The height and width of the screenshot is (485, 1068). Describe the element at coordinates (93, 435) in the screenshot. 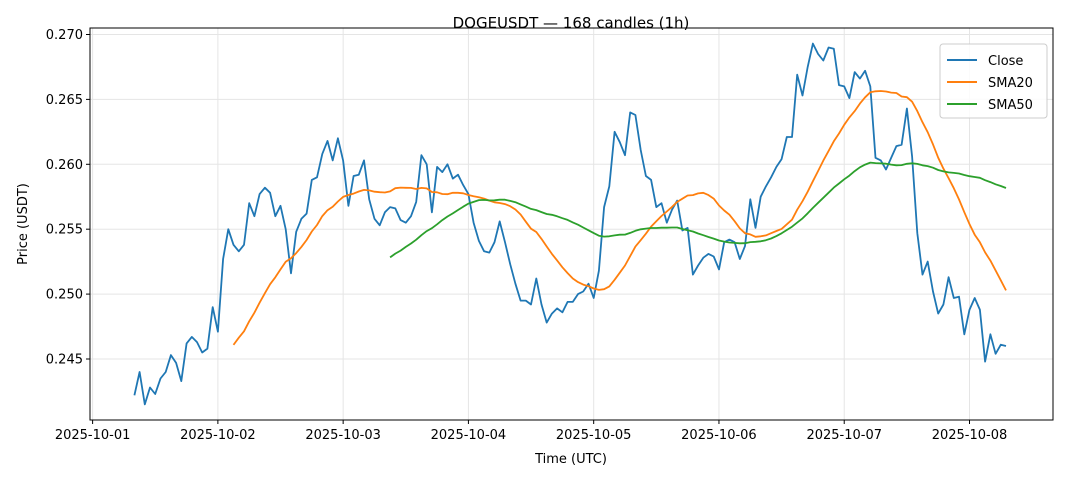

I see `x-tick-label: 2025-10-01` at that location.